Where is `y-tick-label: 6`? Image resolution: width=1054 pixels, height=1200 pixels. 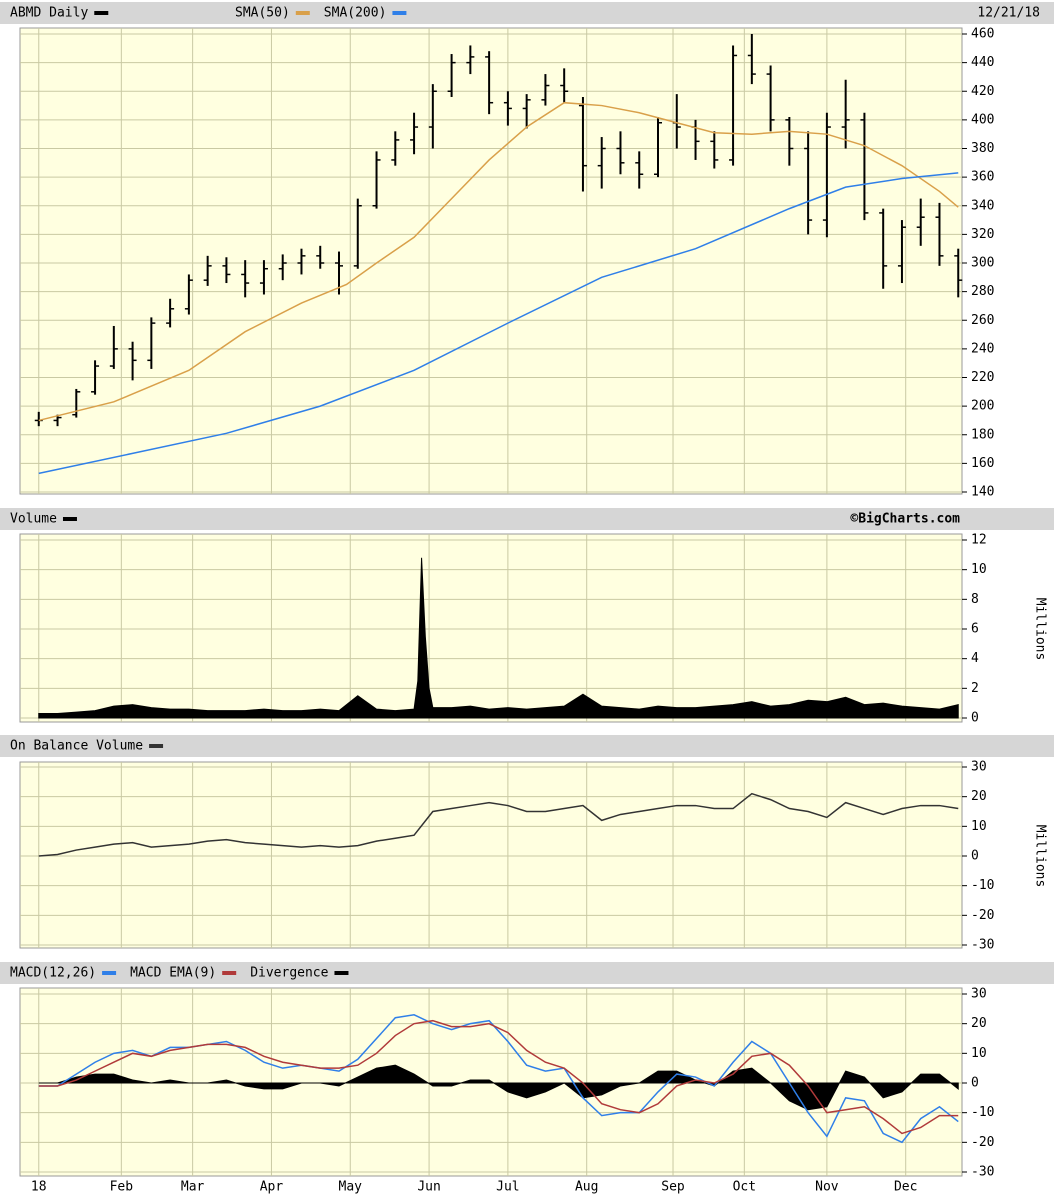 y-tick-label: 6 is located at coordinates (975, 629).